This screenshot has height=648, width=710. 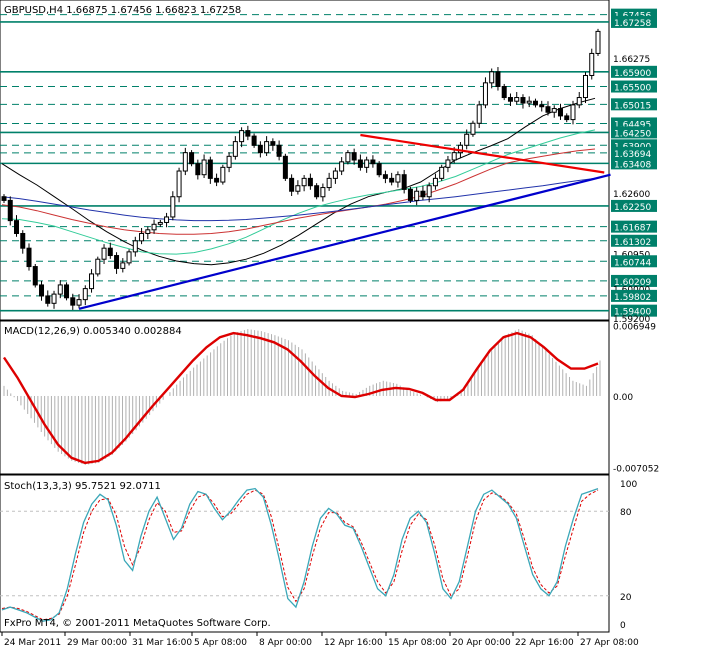 I want to click on stoch-axis-tick: 80, so click(x=626, y=513).